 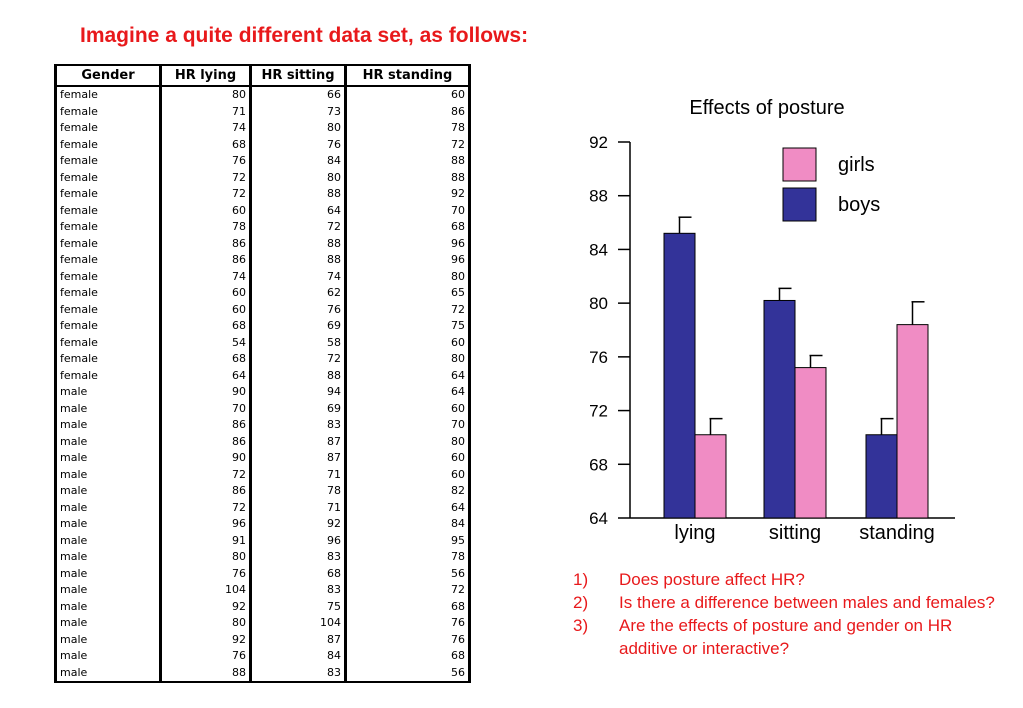 What do you see at coordinates (205, 408) in the screenshot?
I see `hr-lying-cell: 70` at bounding box center [205, 408].